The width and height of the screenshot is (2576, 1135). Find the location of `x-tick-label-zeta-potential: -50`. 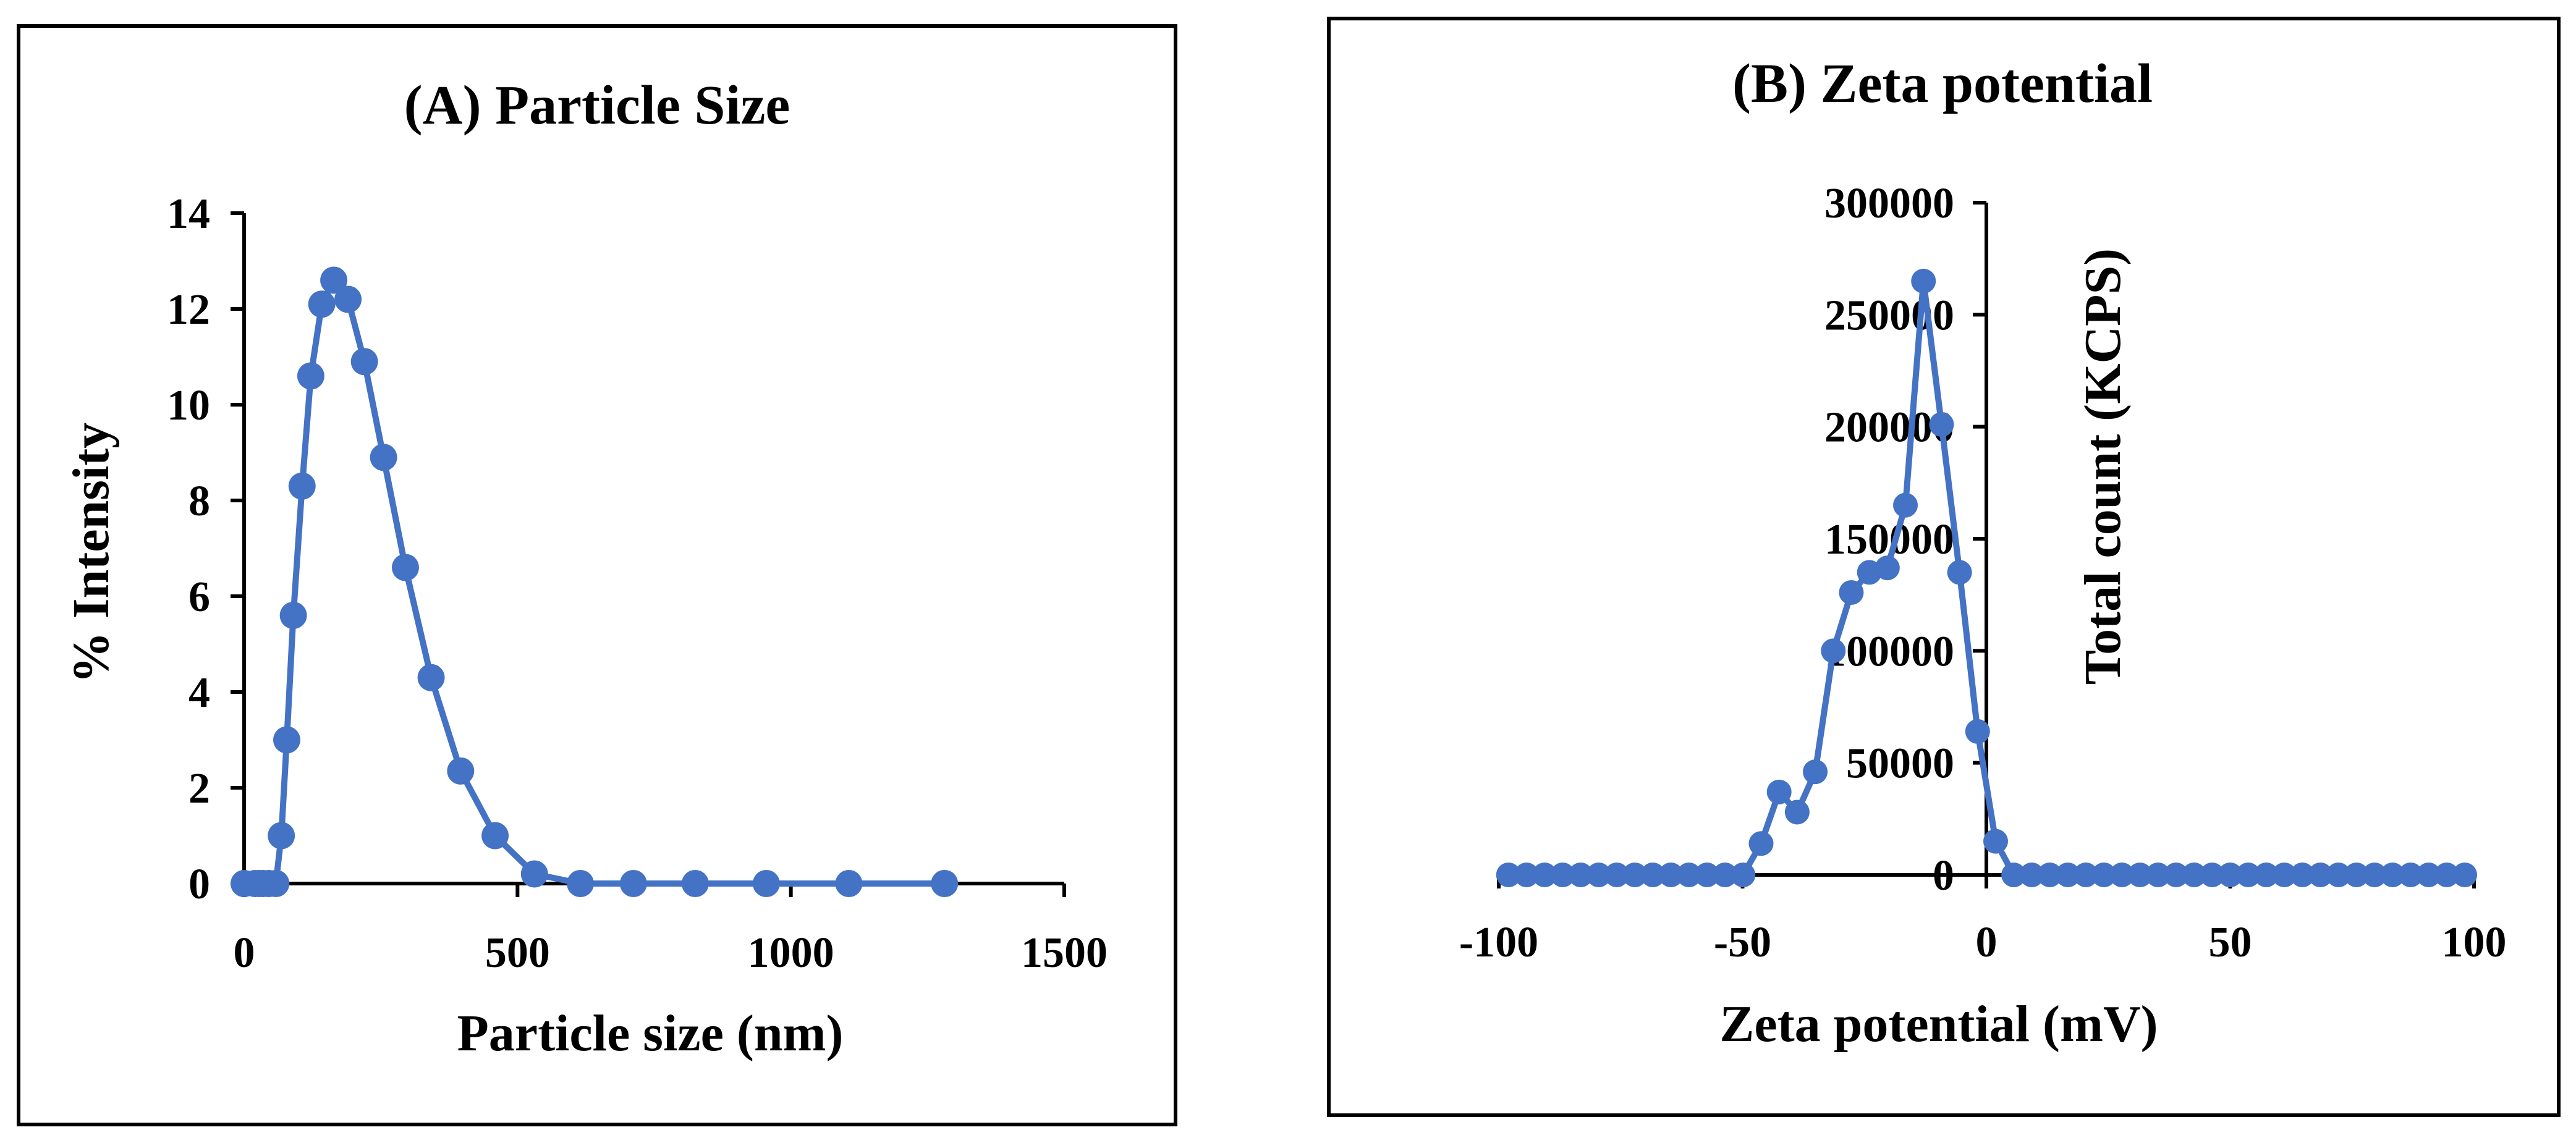

x-tick-label-zeta-potential: -50 is located at coordinates (1742, 942).